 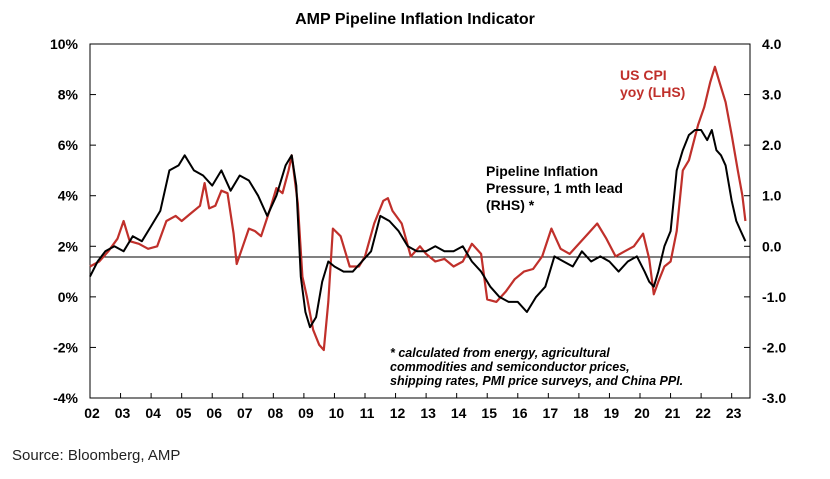 I want to click on legend-pipeline-line-1: Pipeline Inflation, so click(x=542, y=171).